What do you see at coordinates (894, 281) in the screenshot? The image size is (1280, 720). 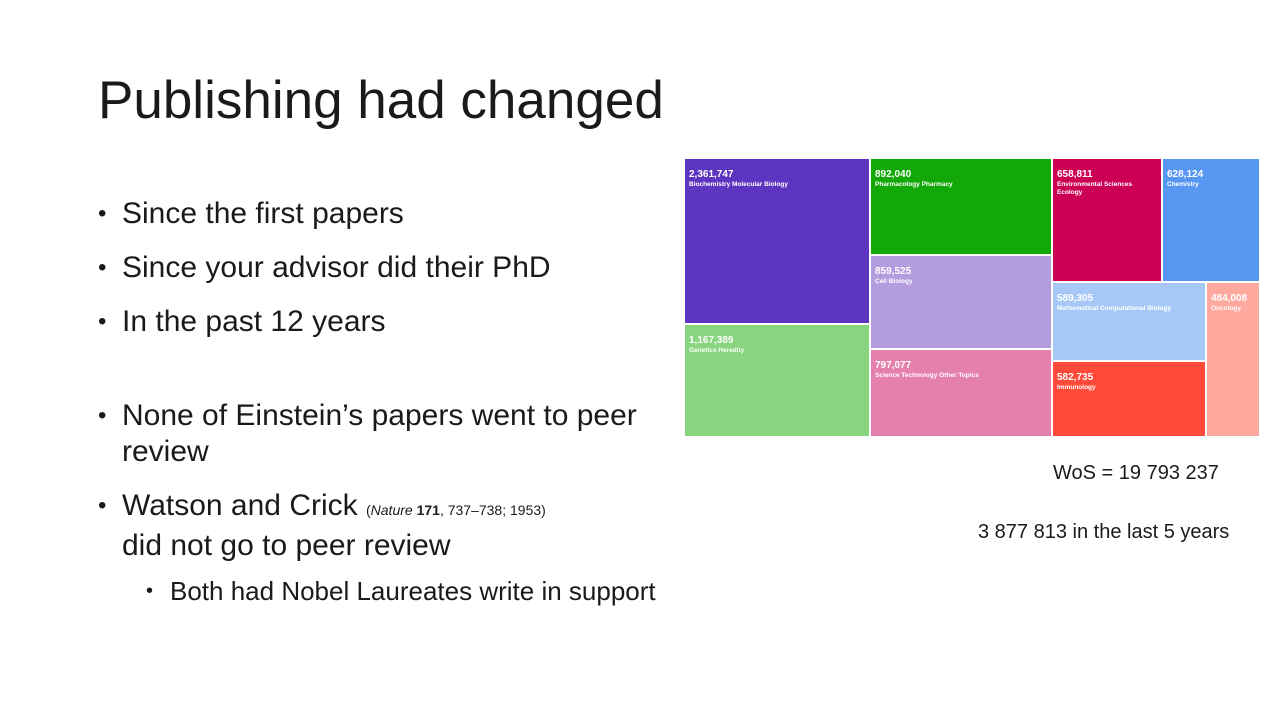 I see `cell-label: Cell Biology` at bounding box center [894, 281].